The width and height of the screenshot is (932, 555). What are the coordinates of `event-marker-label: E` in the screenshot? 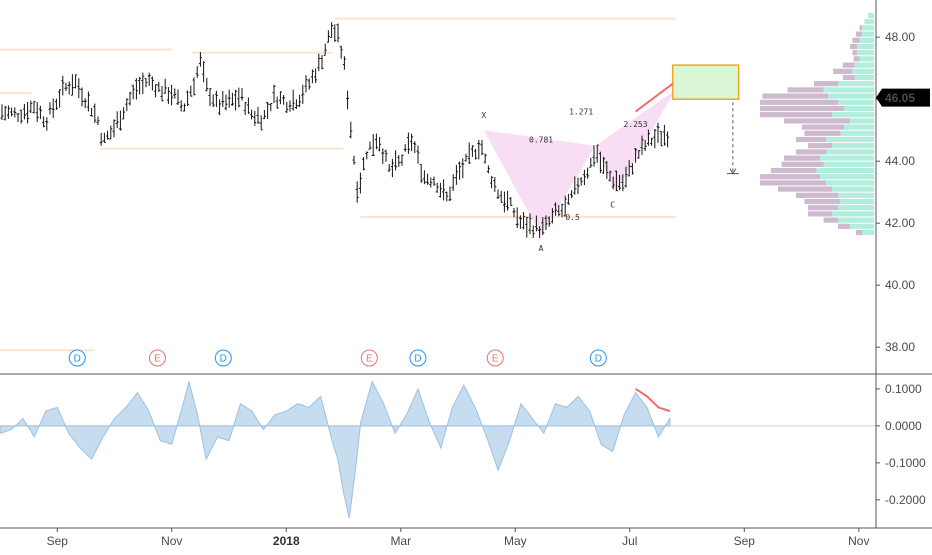 It's located at (369, 359).